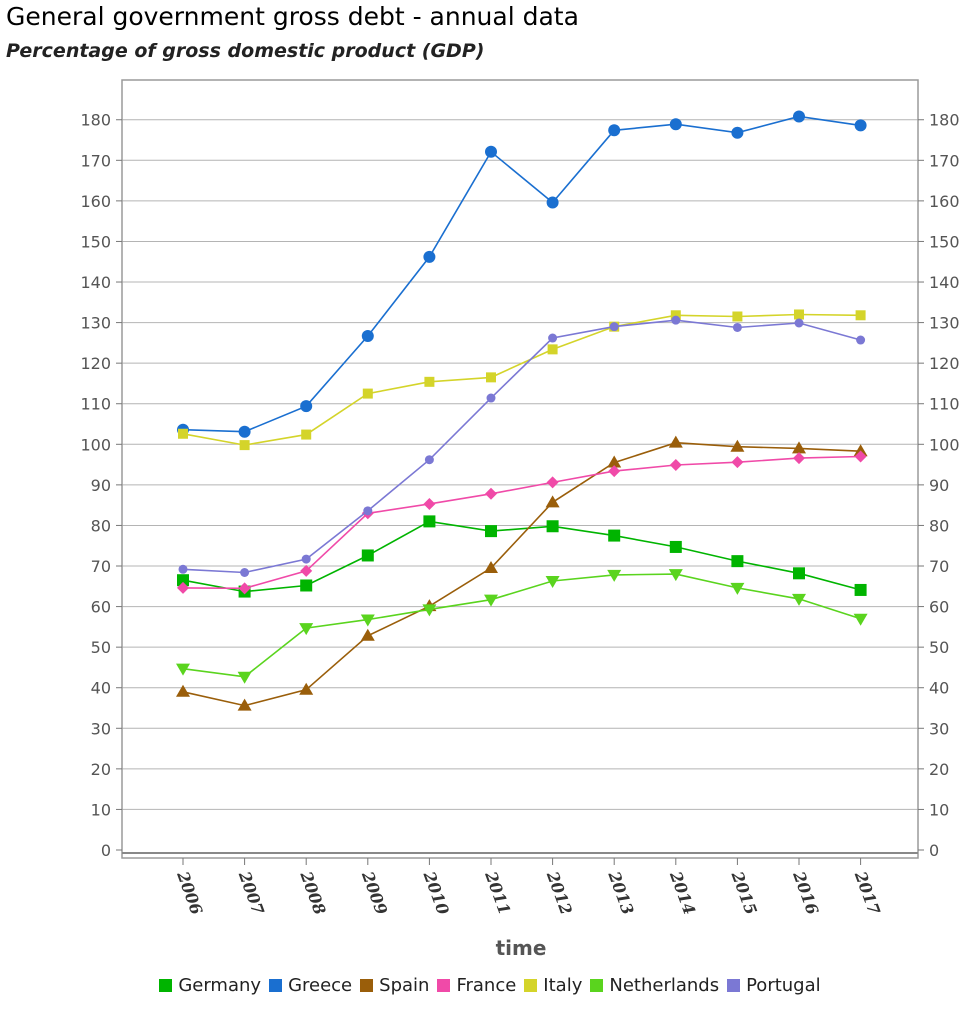  What do you see at coordinates (220, 985) in the screenshot?
I see `legend-label: Germany` at bounding box center [220, 985].